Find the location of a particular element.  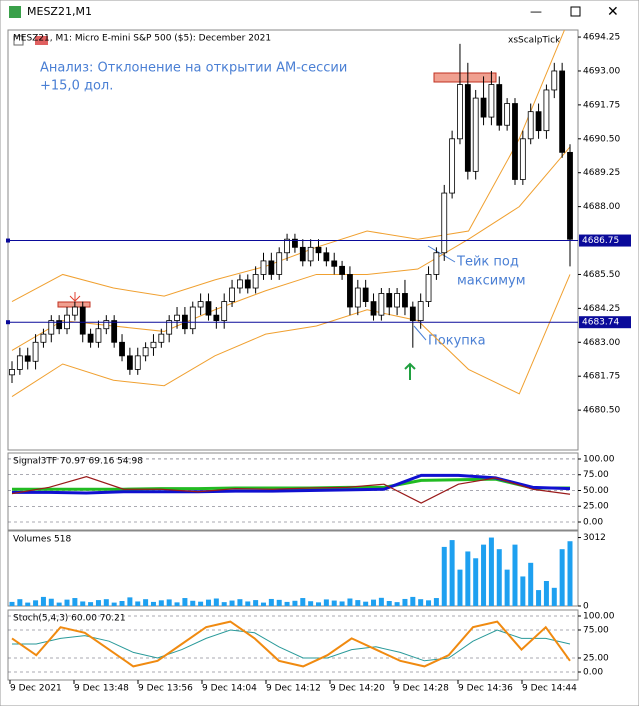

time-label: 9 Dec 14:36 is located at coordinates (485, 689).